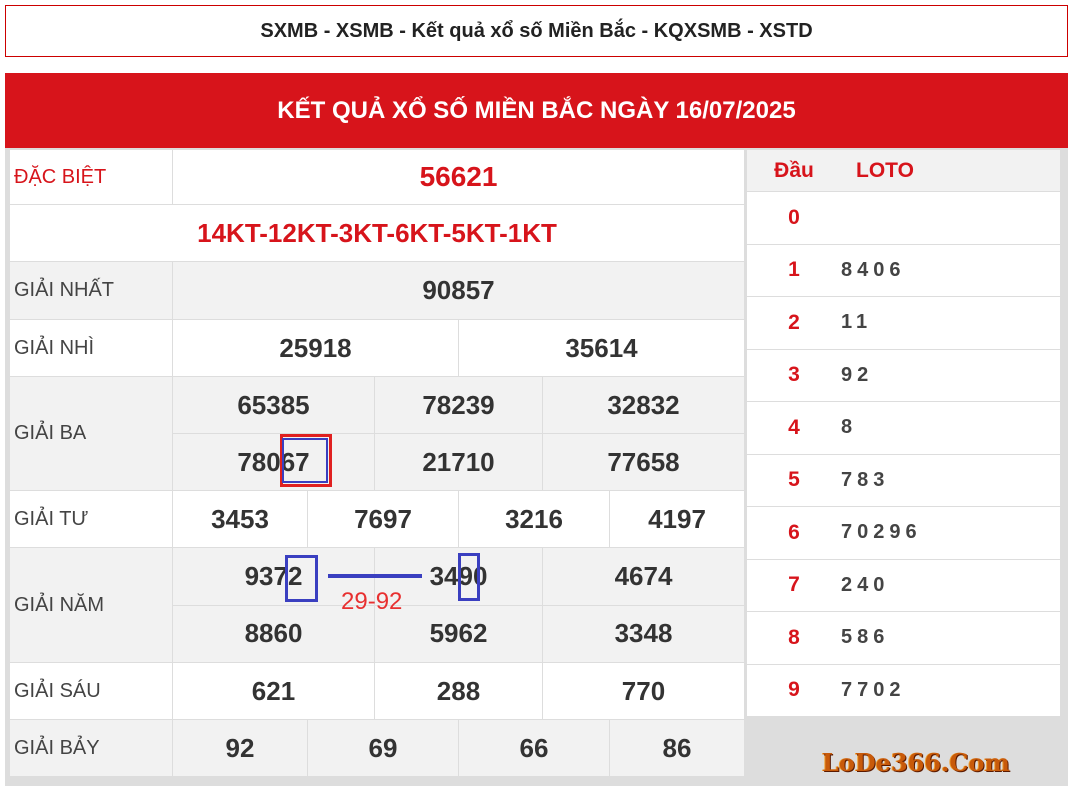 The width and height of the screenshot is (1073, 791). What do you see at coordinates (459, 177) in the screenshot?
I see `prize-number: 56621` at bounding box center [459, 177].